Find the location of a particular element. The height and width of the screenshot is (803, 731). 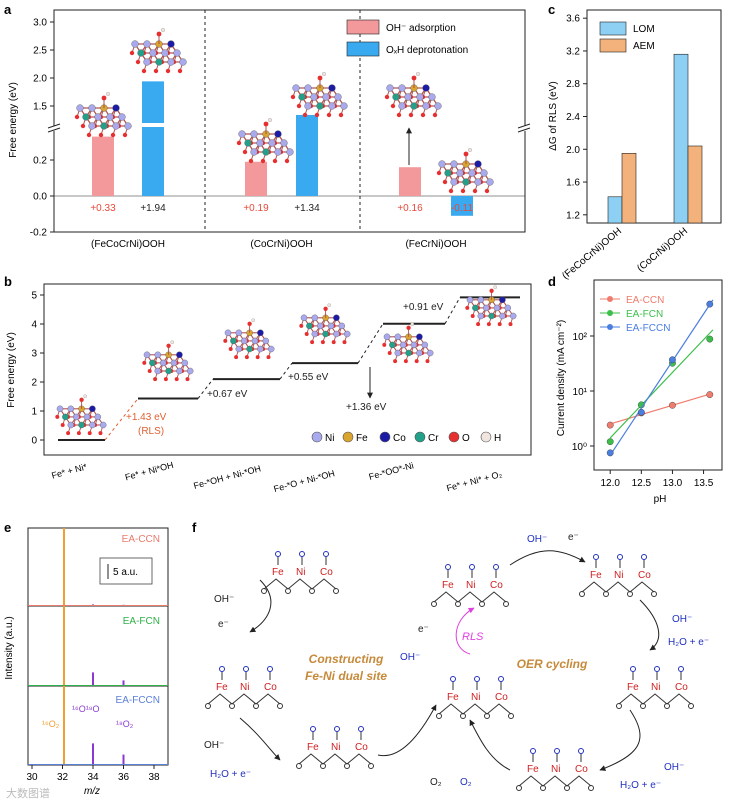

data-point-ea-ccn is located at coordinates (672, 405).